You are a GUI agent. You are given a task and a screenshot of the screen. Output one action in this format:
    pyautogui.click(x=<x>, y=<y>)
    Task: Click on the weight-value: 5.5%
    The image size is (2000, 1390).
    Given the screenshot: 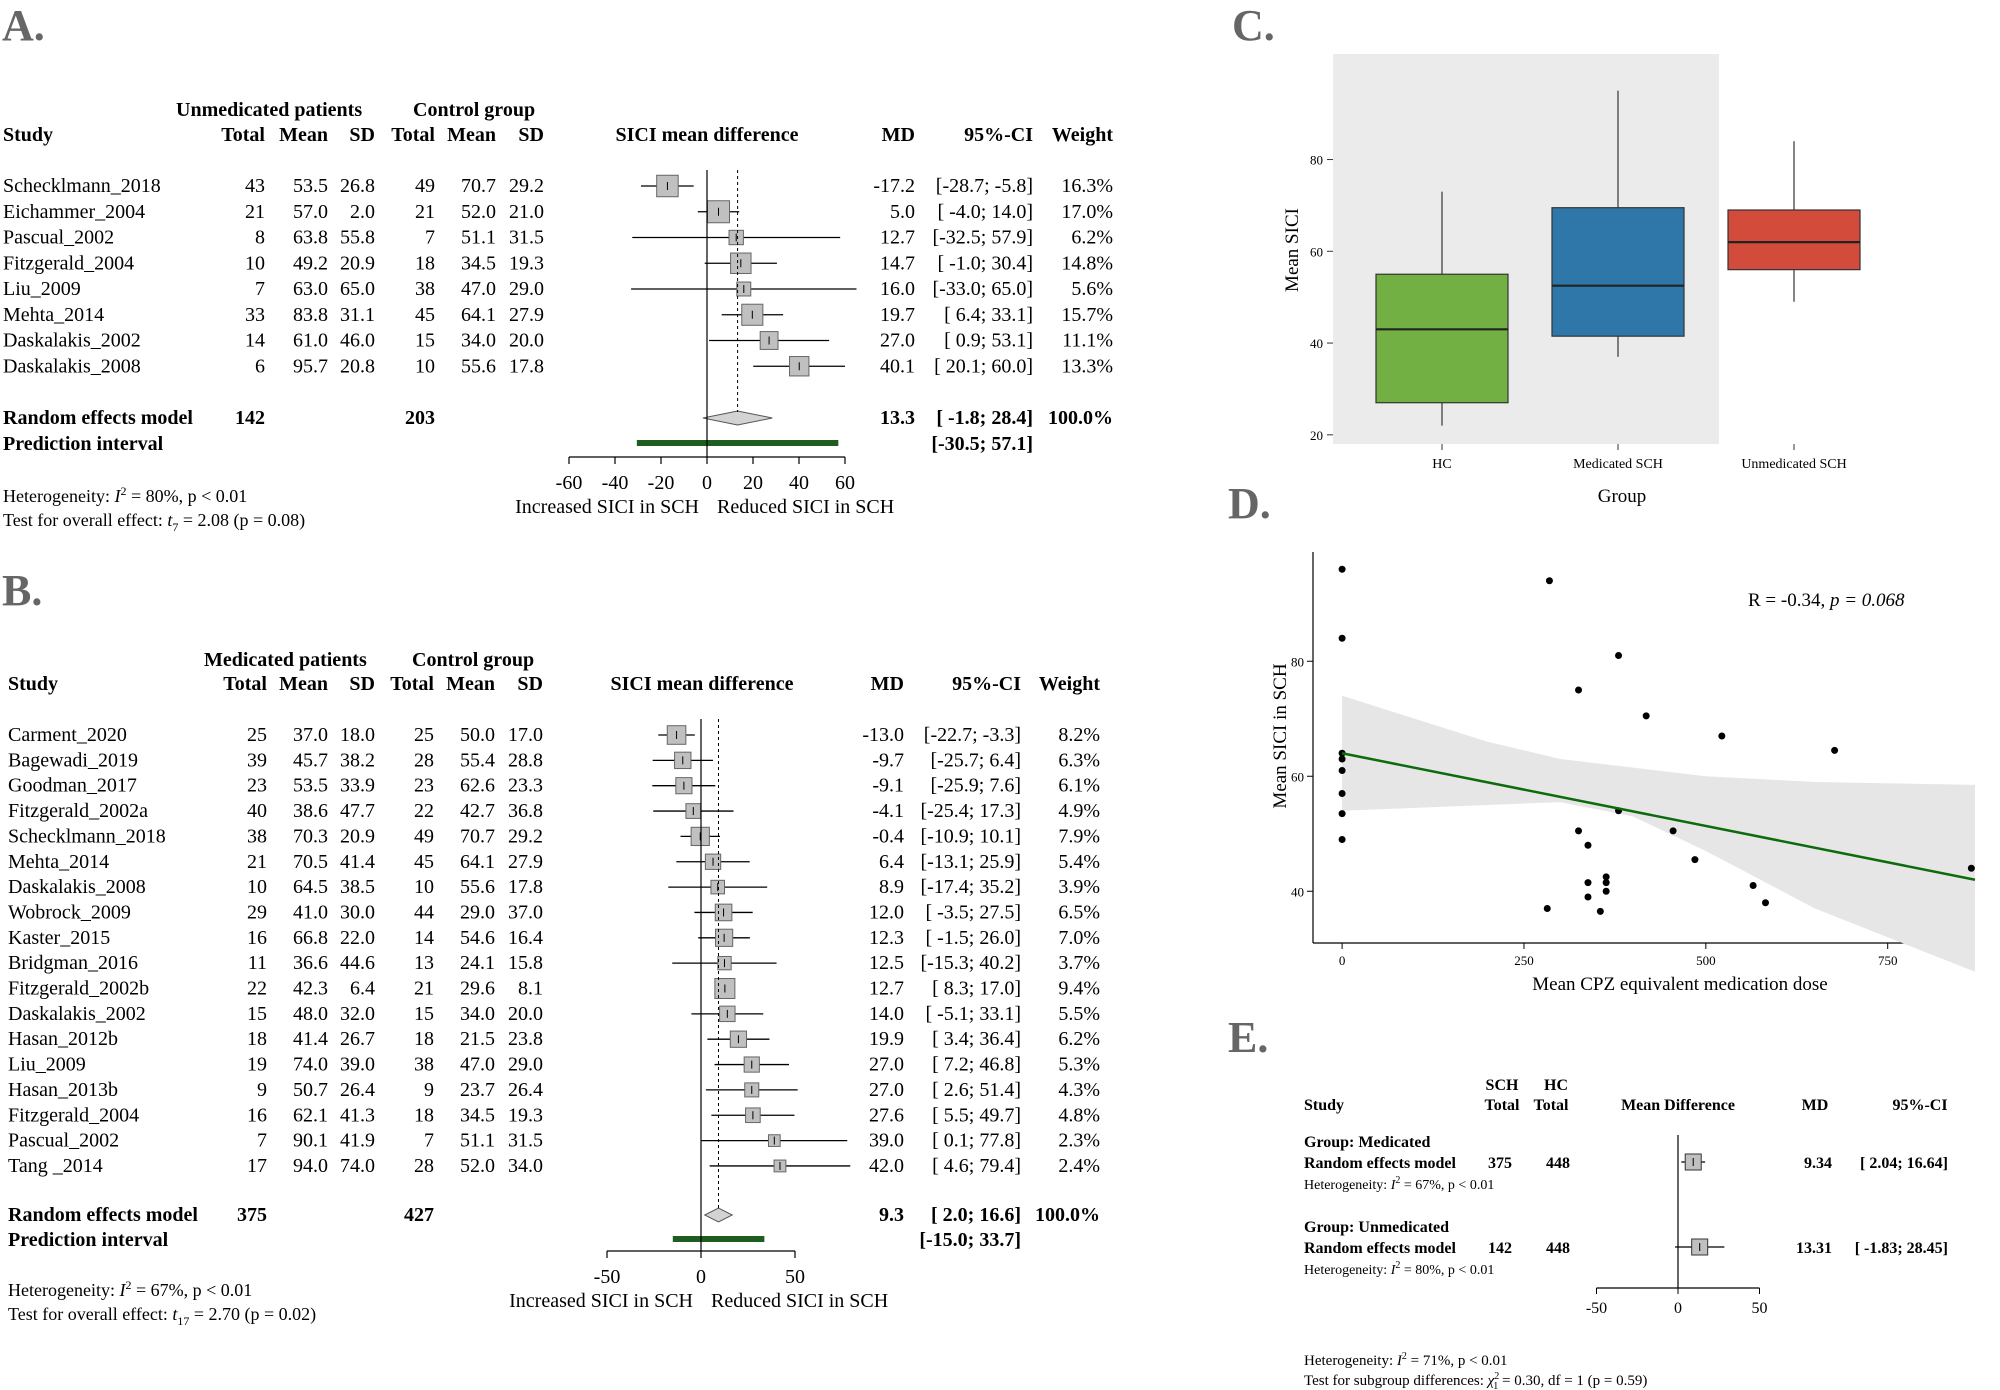 What is the action you would take?
    pyautogui.click(x=1079, y=1014)
    